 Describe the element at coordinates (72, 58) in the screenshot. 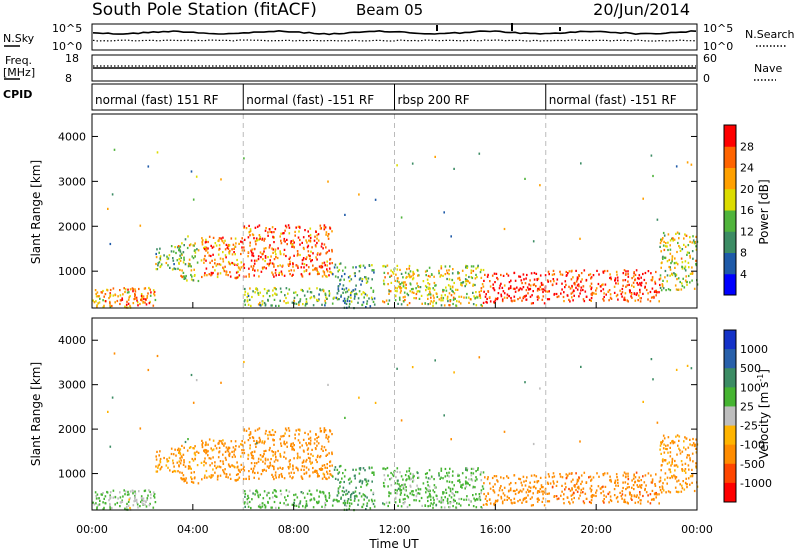

I see `freq-tick-top: 18` at that location.